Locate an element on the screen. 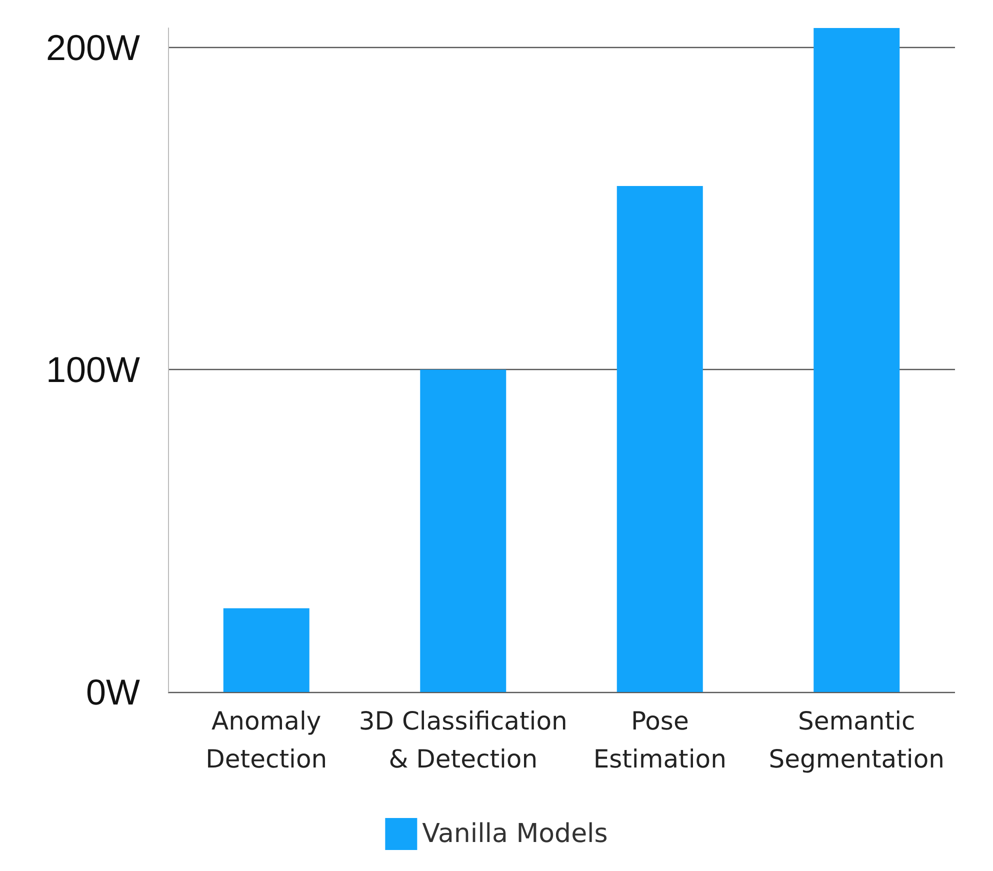  x-tick-label: Semantic Segmentation is located at coordinates (856, 740).